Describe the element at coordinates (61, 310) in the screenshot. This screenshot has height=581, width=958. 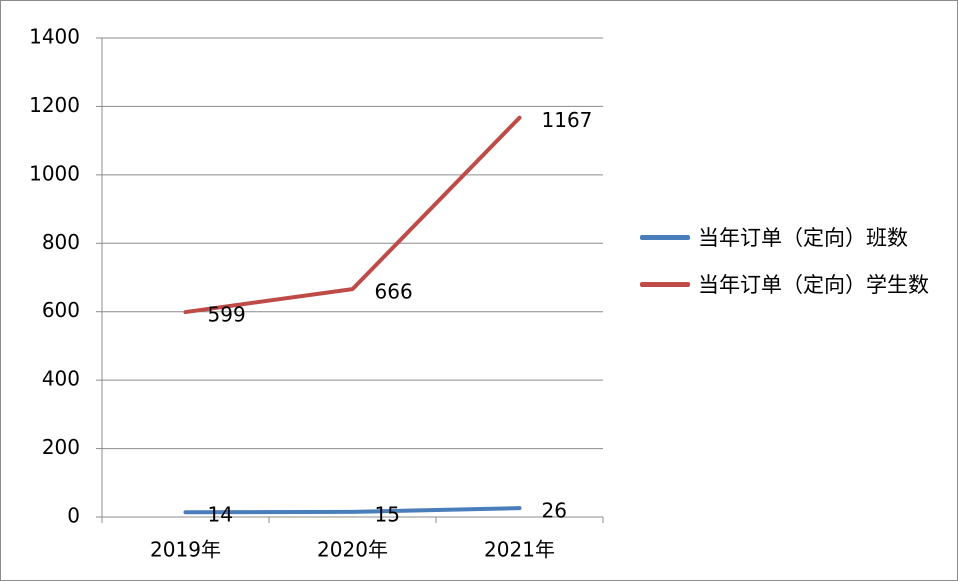
I see `y-tick-label: 600` at that location.